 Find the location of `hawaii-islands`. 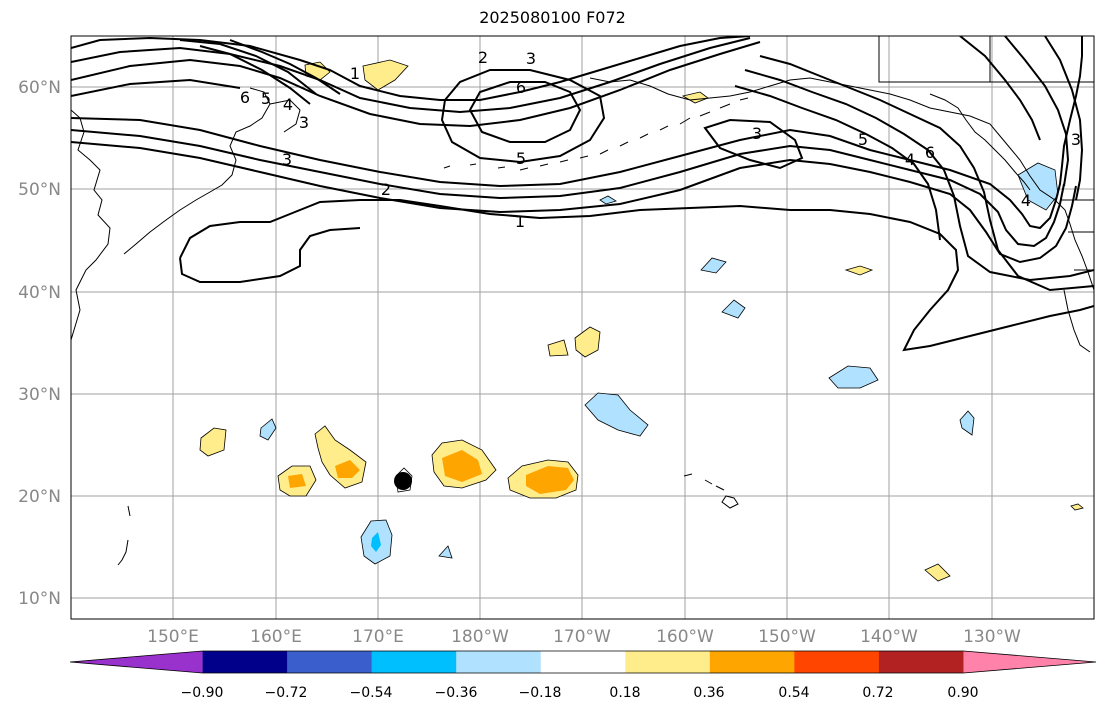

hawaii-islands is located at coordinates (711, 491).